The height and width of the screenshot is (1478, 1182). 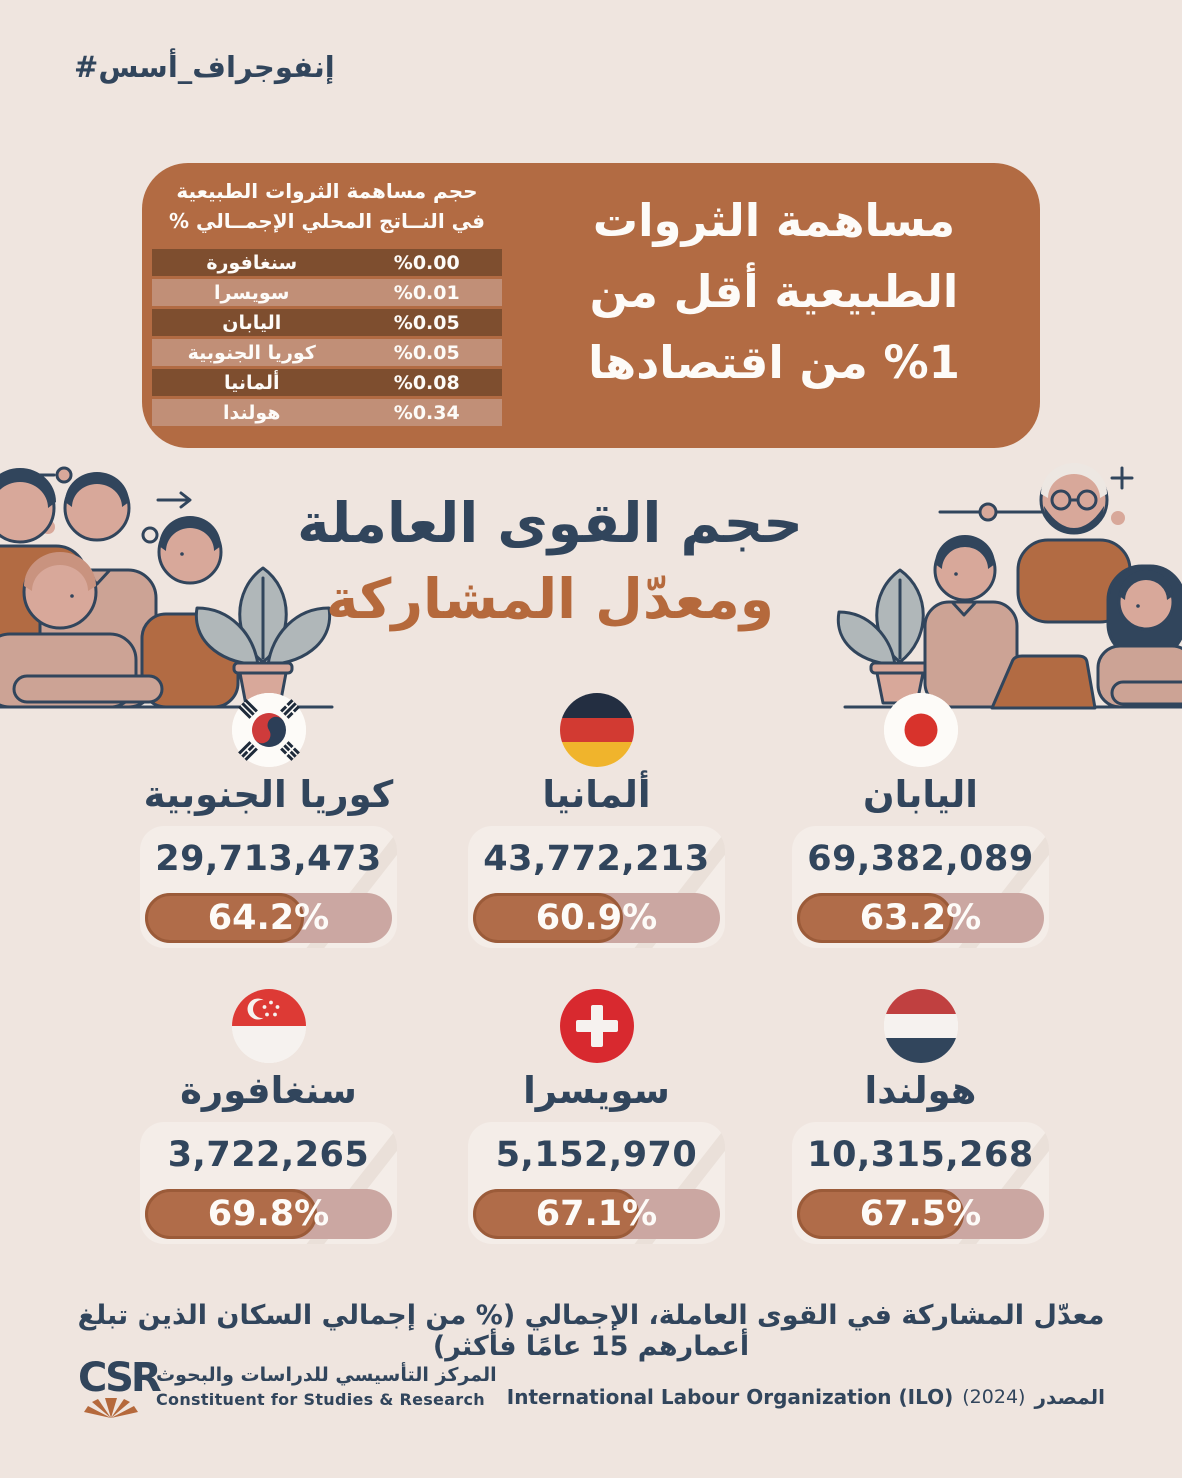 I want to click on csr-logo: CSR, so click(x=120, y=1388).